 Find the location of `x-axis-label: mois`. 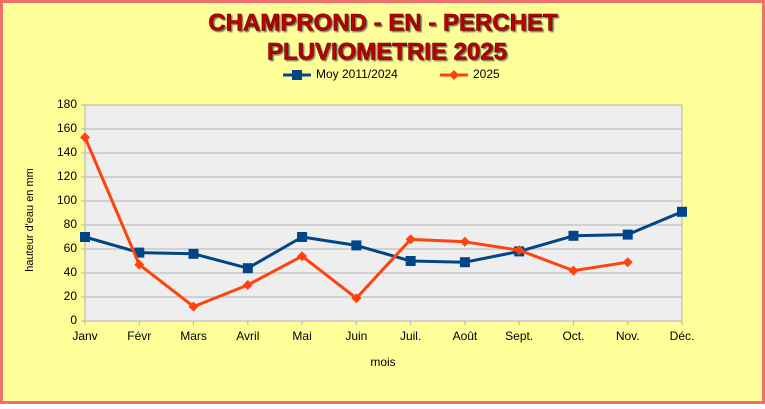

x-axis-label: mois is located at coordinates (382, 362).